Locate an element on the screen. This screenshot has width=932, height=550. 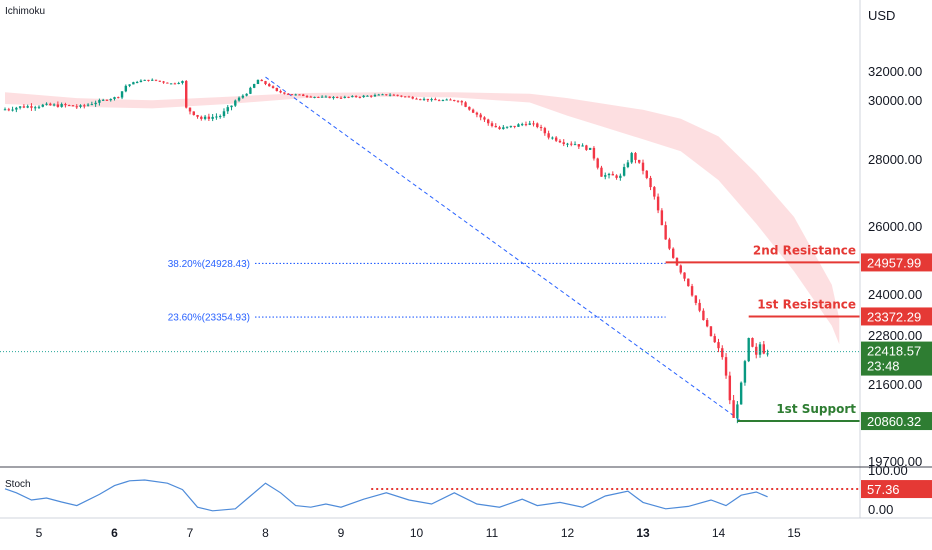
price-tick-label: 32000.00 is located at coordinates (895, 71).